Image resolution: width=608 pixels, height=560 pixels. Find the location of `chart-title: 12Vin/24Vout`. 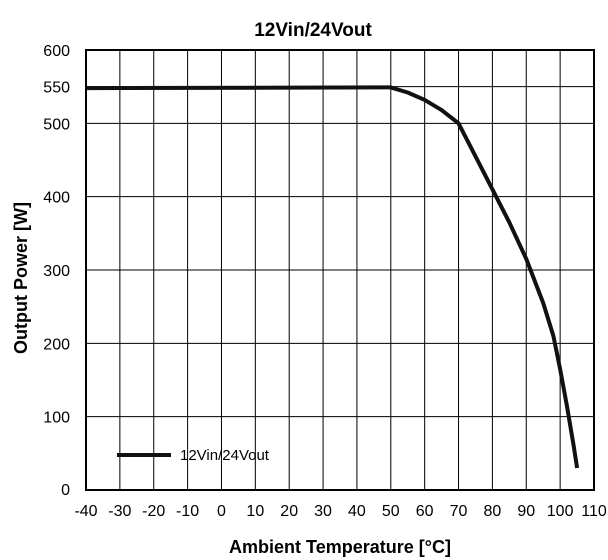

chart-title: 12Vin/24Vout is located at coordinates (313, 30).